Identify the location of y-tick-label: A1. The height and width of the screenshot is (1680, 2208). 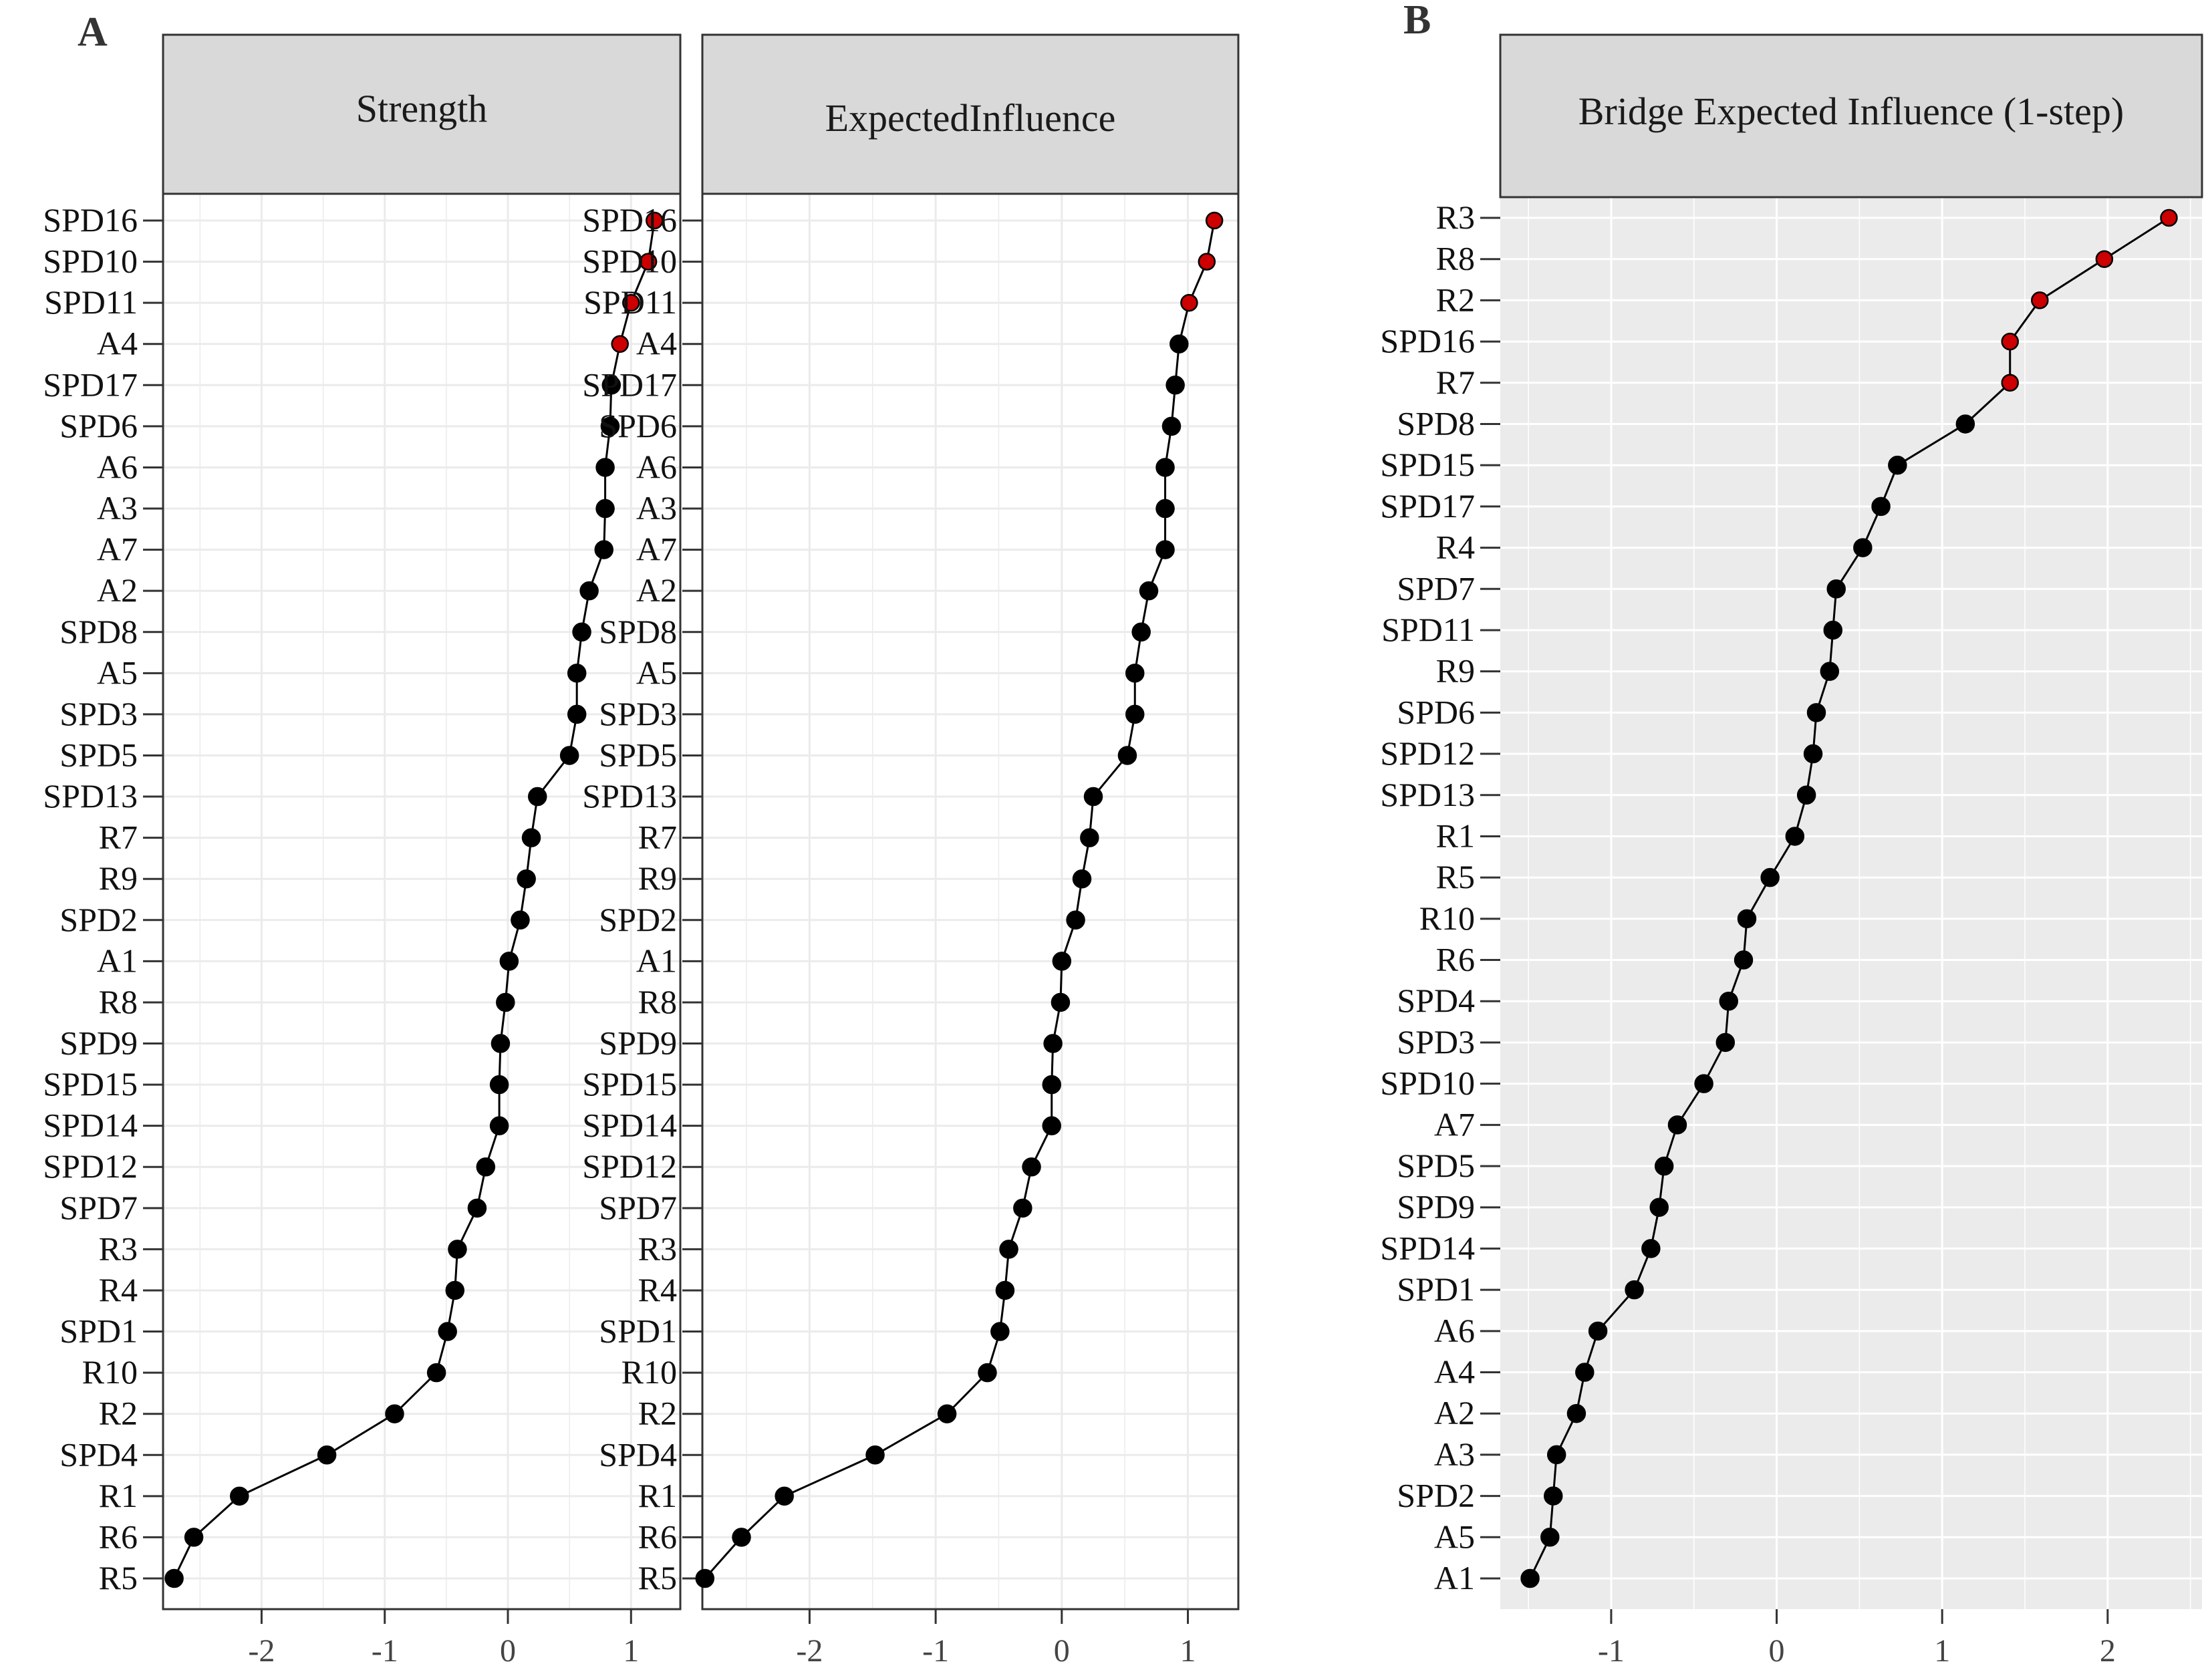
(656, 961).